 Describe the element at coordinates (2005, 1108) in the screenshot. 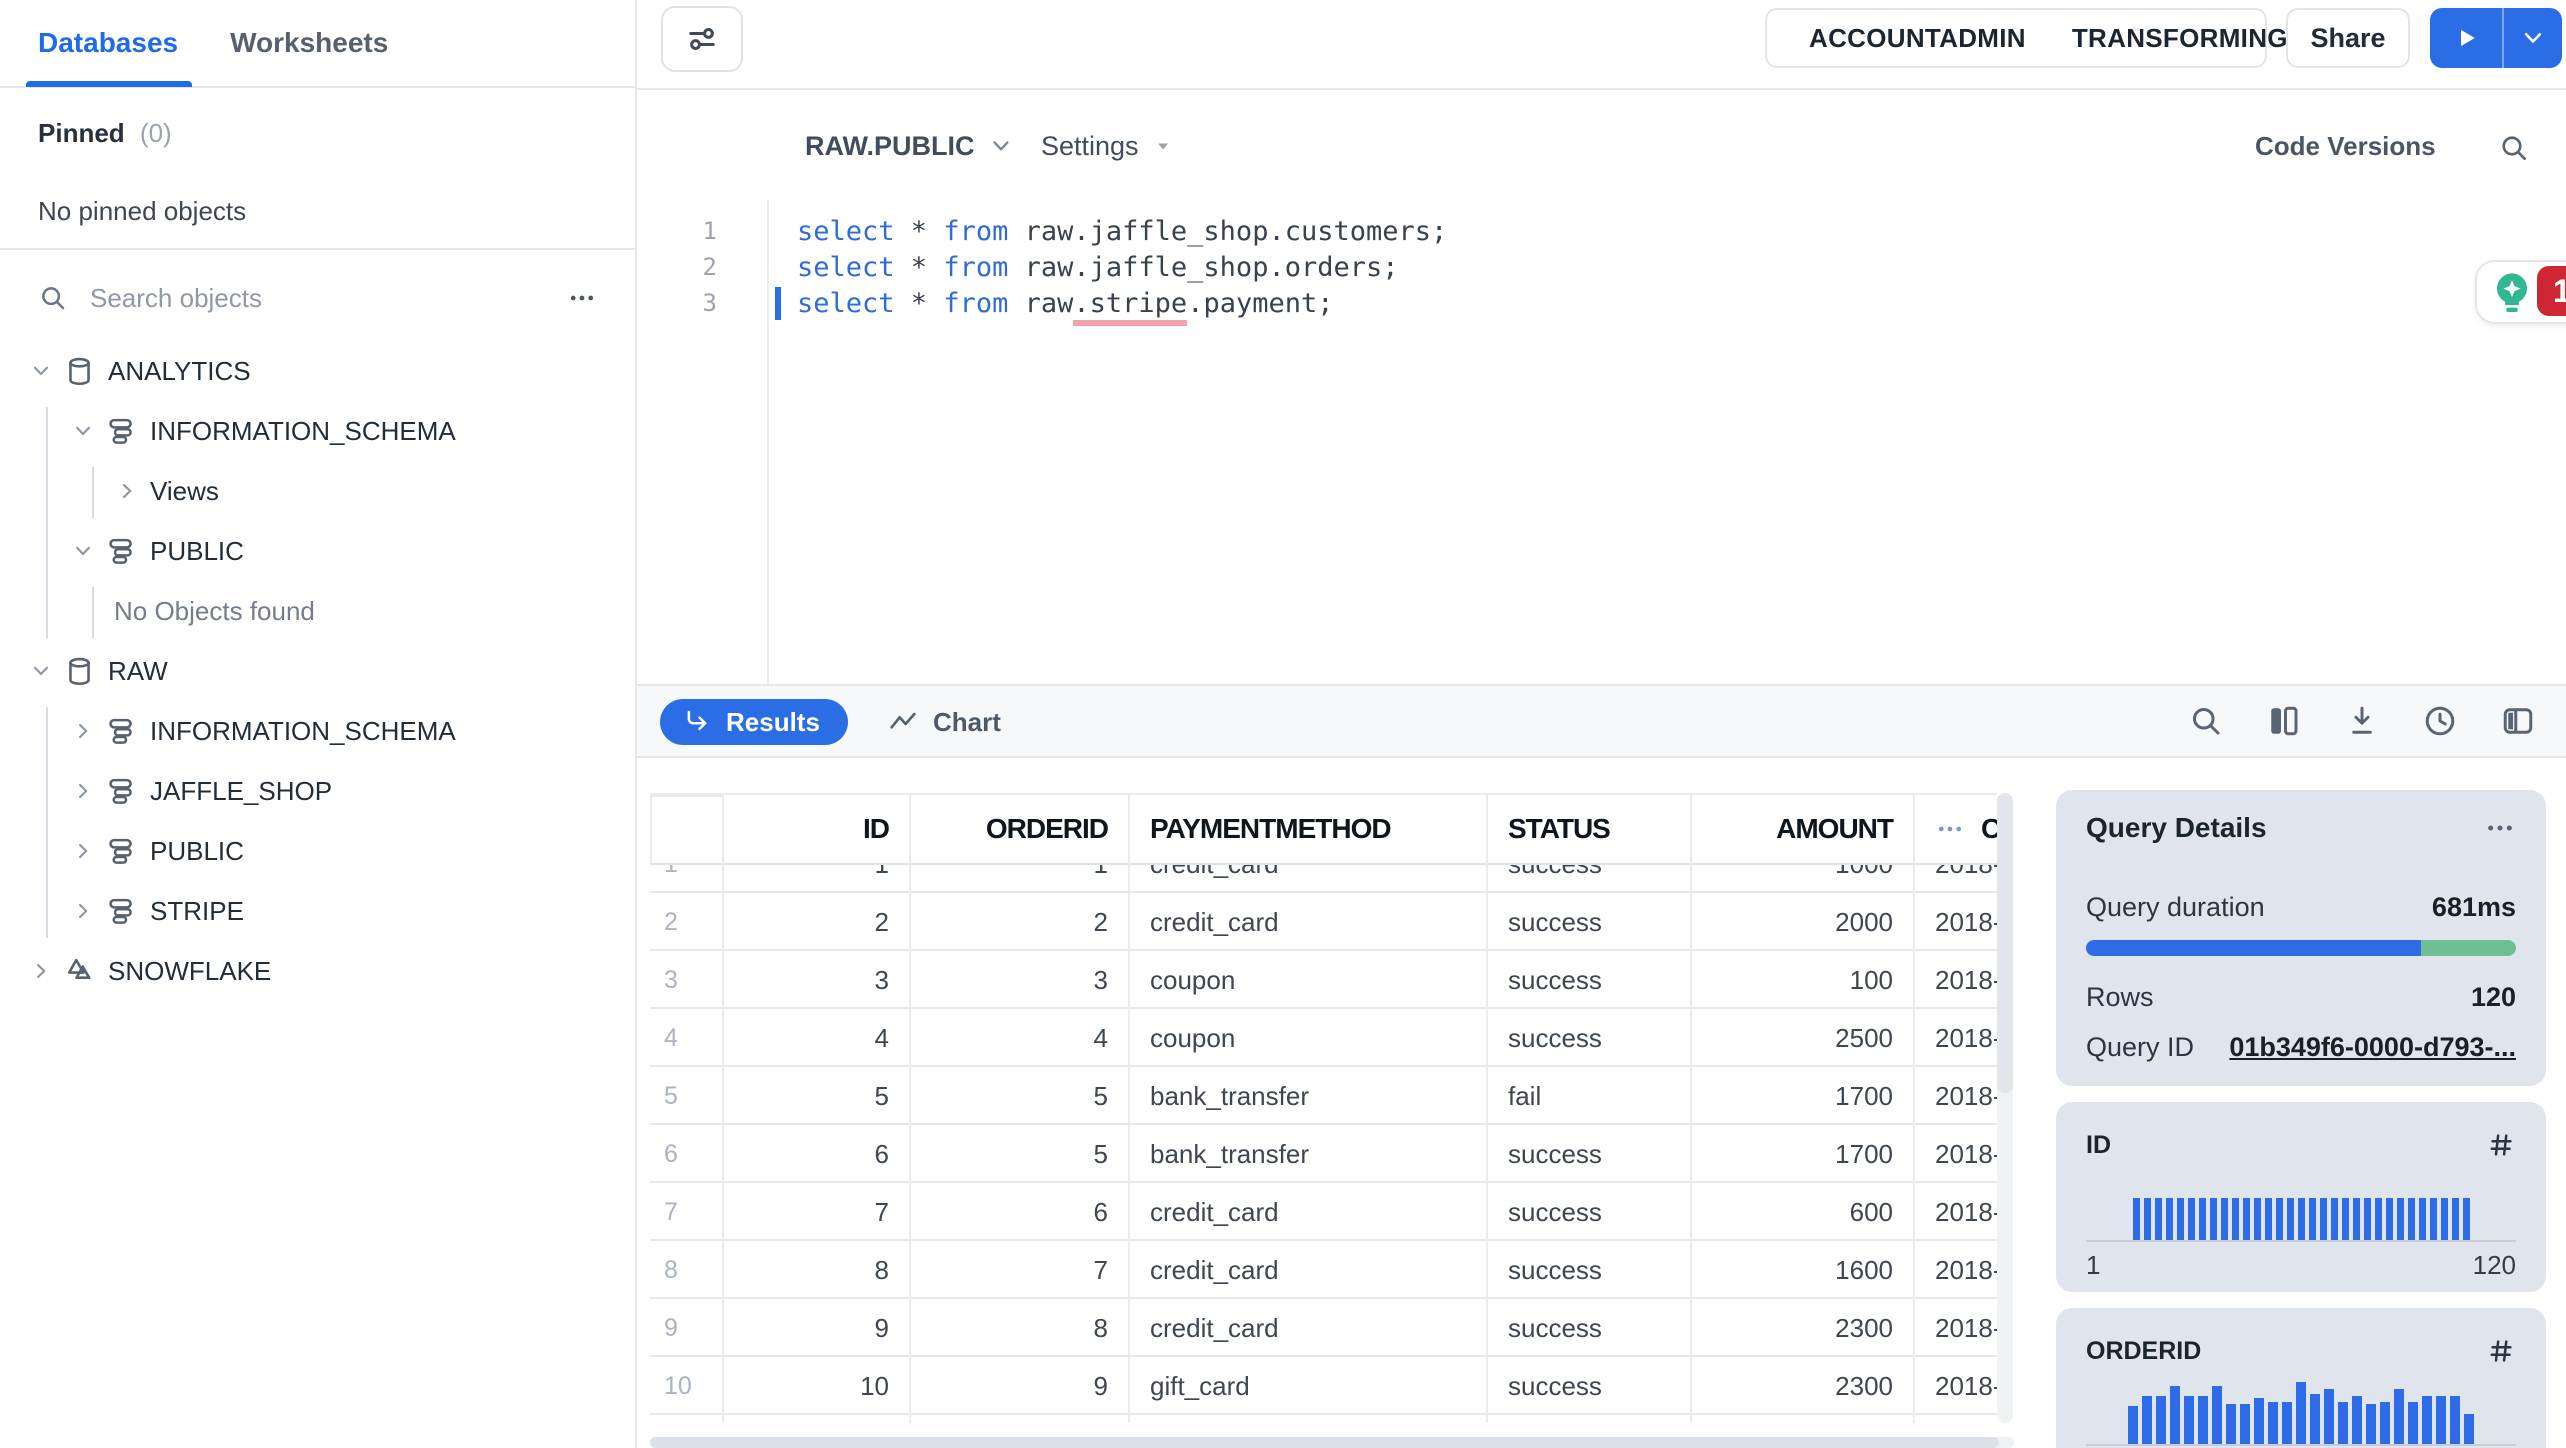

I see `table-vertical-scrollbar` at that location.